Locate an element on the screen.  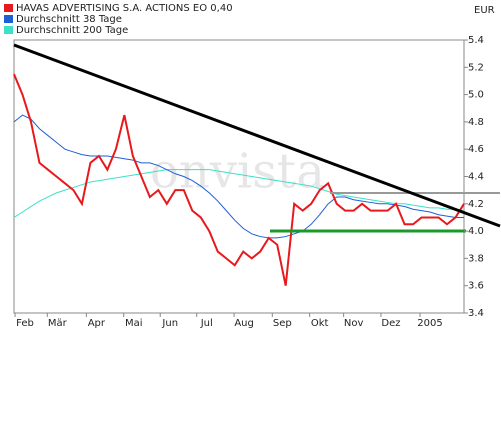
y-tick-label: 4.0 is located at coordinates (476, 231).